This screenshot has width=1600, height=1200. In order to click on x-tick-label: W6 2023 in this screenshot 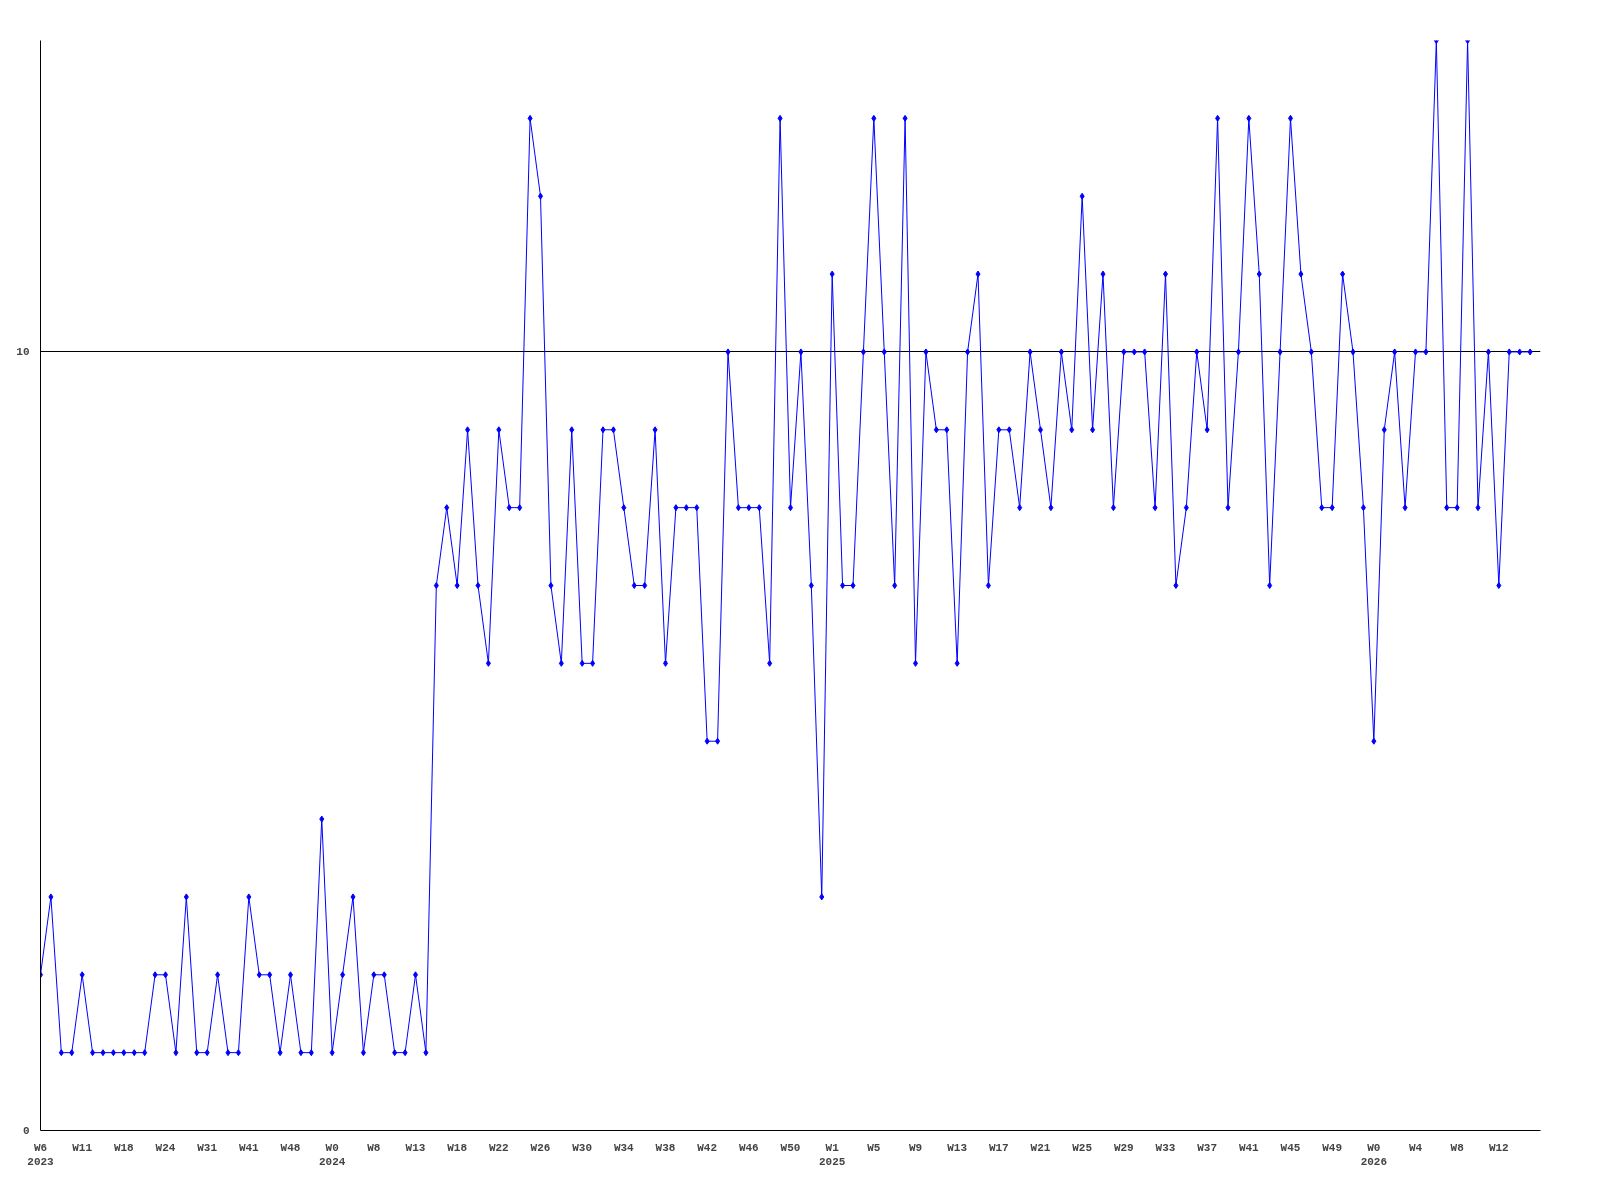, I will do `click(41, 1154)`.